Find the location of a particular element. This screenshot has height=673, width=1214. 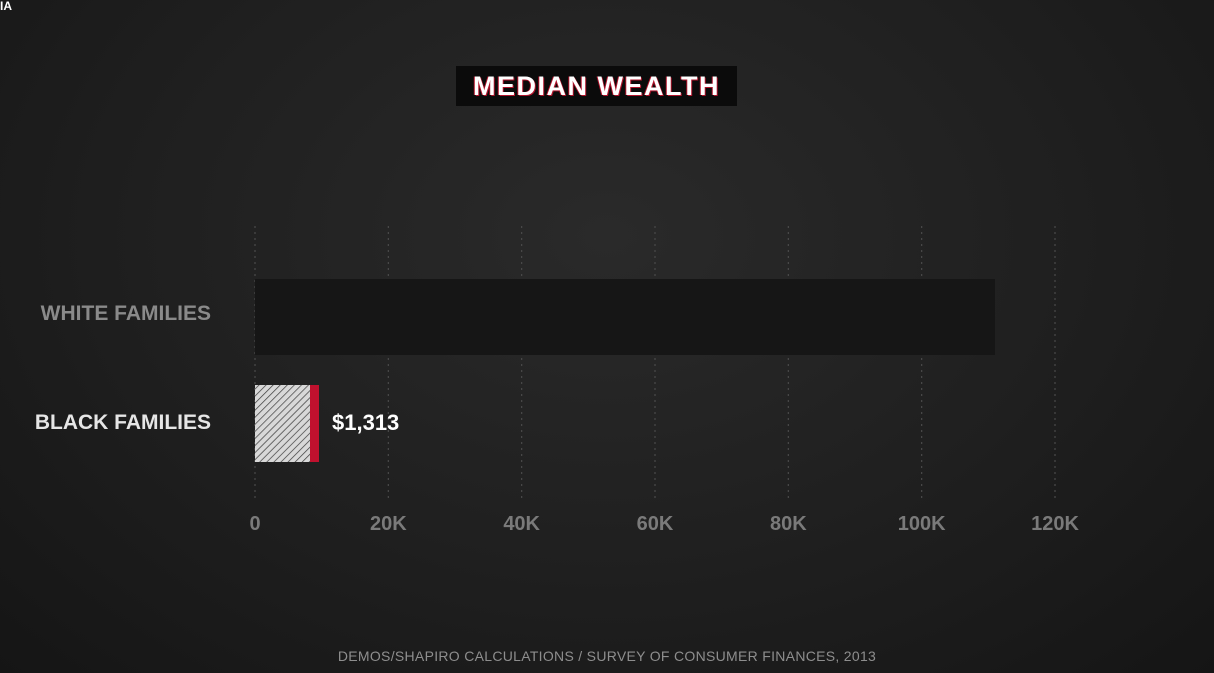

x-tick-label: 80K is located at coordinates (788, 524).